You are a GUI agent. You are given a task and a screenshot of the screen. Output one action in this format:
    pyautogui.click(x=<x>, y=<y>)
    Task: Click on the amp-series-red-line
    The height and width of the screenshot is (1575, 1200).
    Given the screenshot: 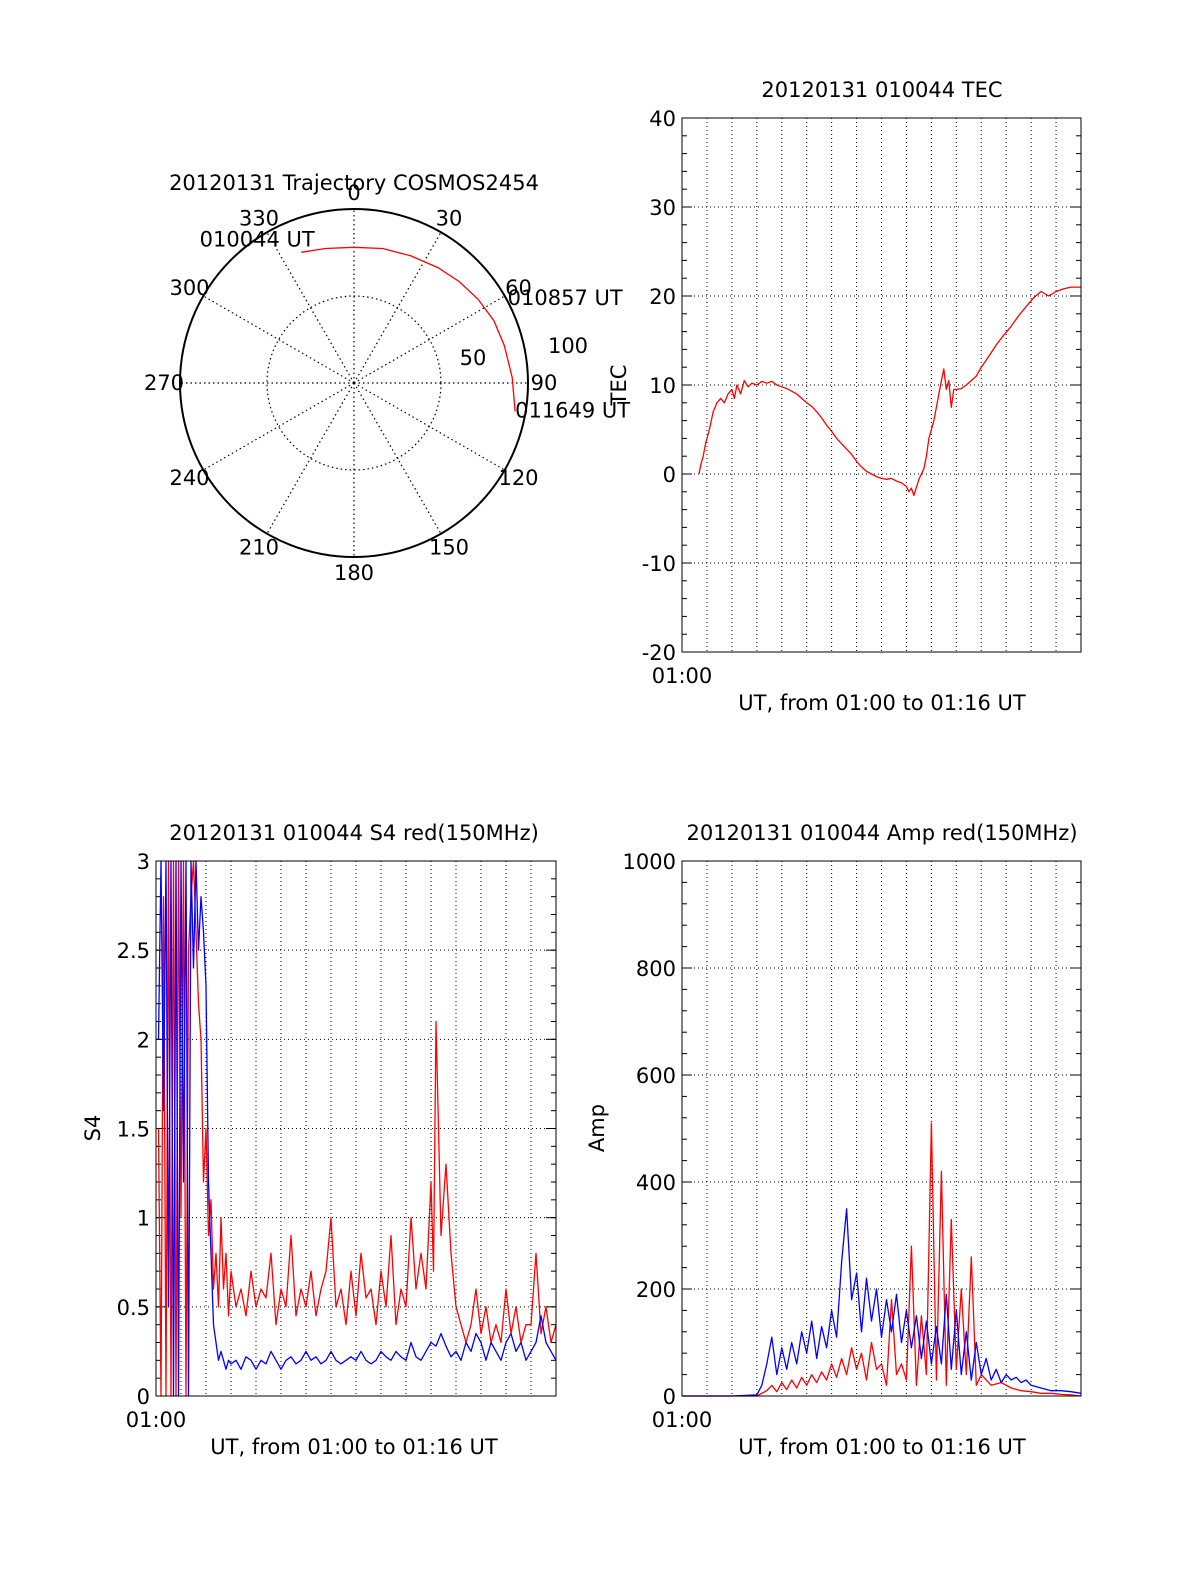 What is the action you would take?
    pyautogui.click(x=882, y=1259)
    